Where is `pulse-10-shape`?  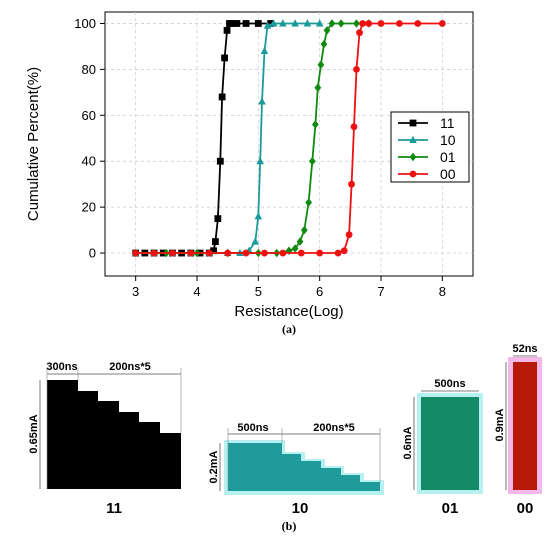 pulse-10-shape is located at coordinates (304, 467).